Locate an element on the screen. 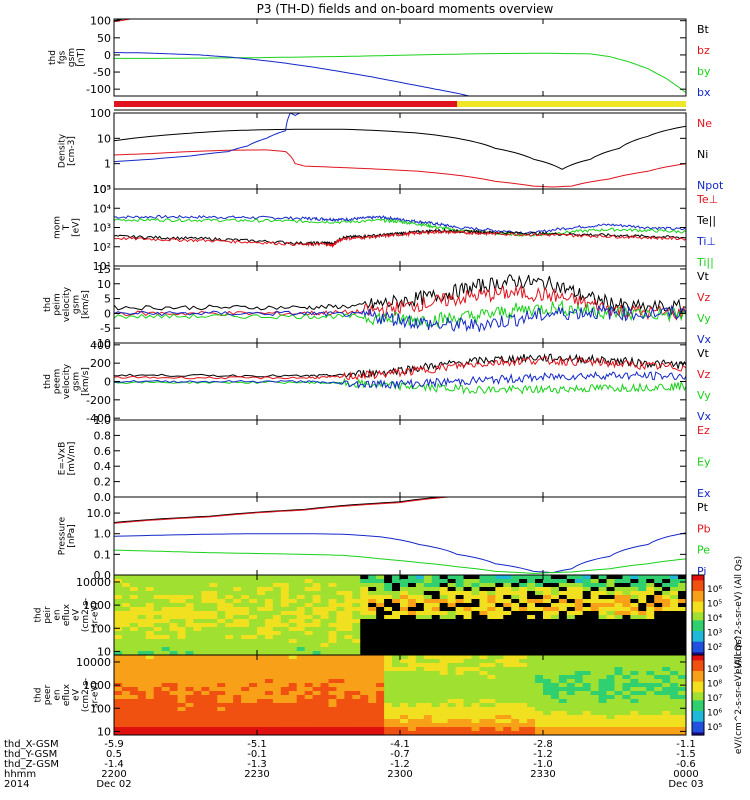 This screenshot has width=750, height=800. y-tick-label: 10.0 is located at coordinates (99, 513).